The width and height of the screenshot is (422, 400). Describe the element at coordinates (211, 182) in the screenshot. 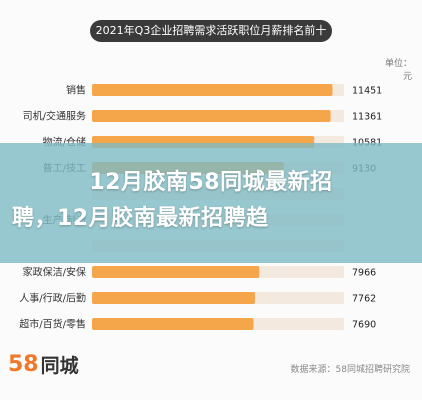

I see `banner-line-1: 12月胶南58同城最新招` at that location.